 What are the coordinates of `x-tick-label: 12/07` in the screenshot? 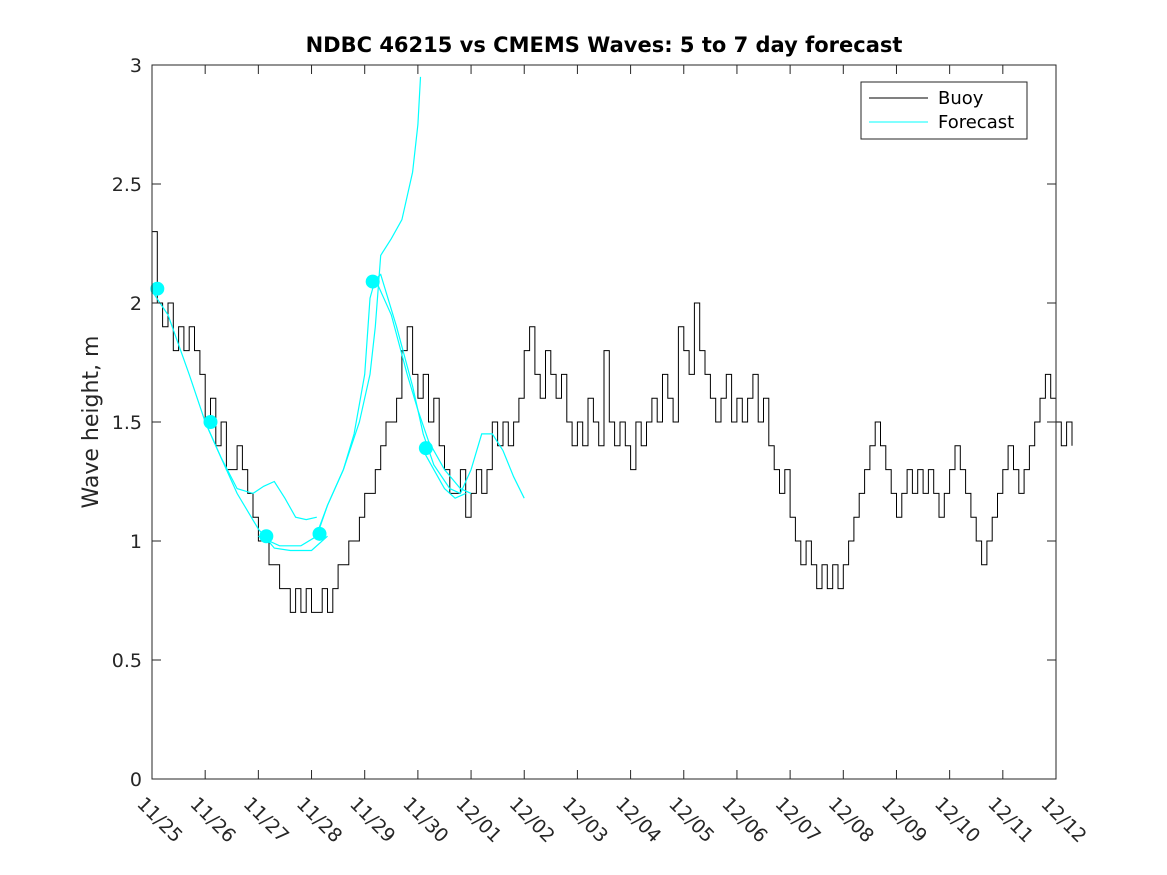 It's located at (798, 820).